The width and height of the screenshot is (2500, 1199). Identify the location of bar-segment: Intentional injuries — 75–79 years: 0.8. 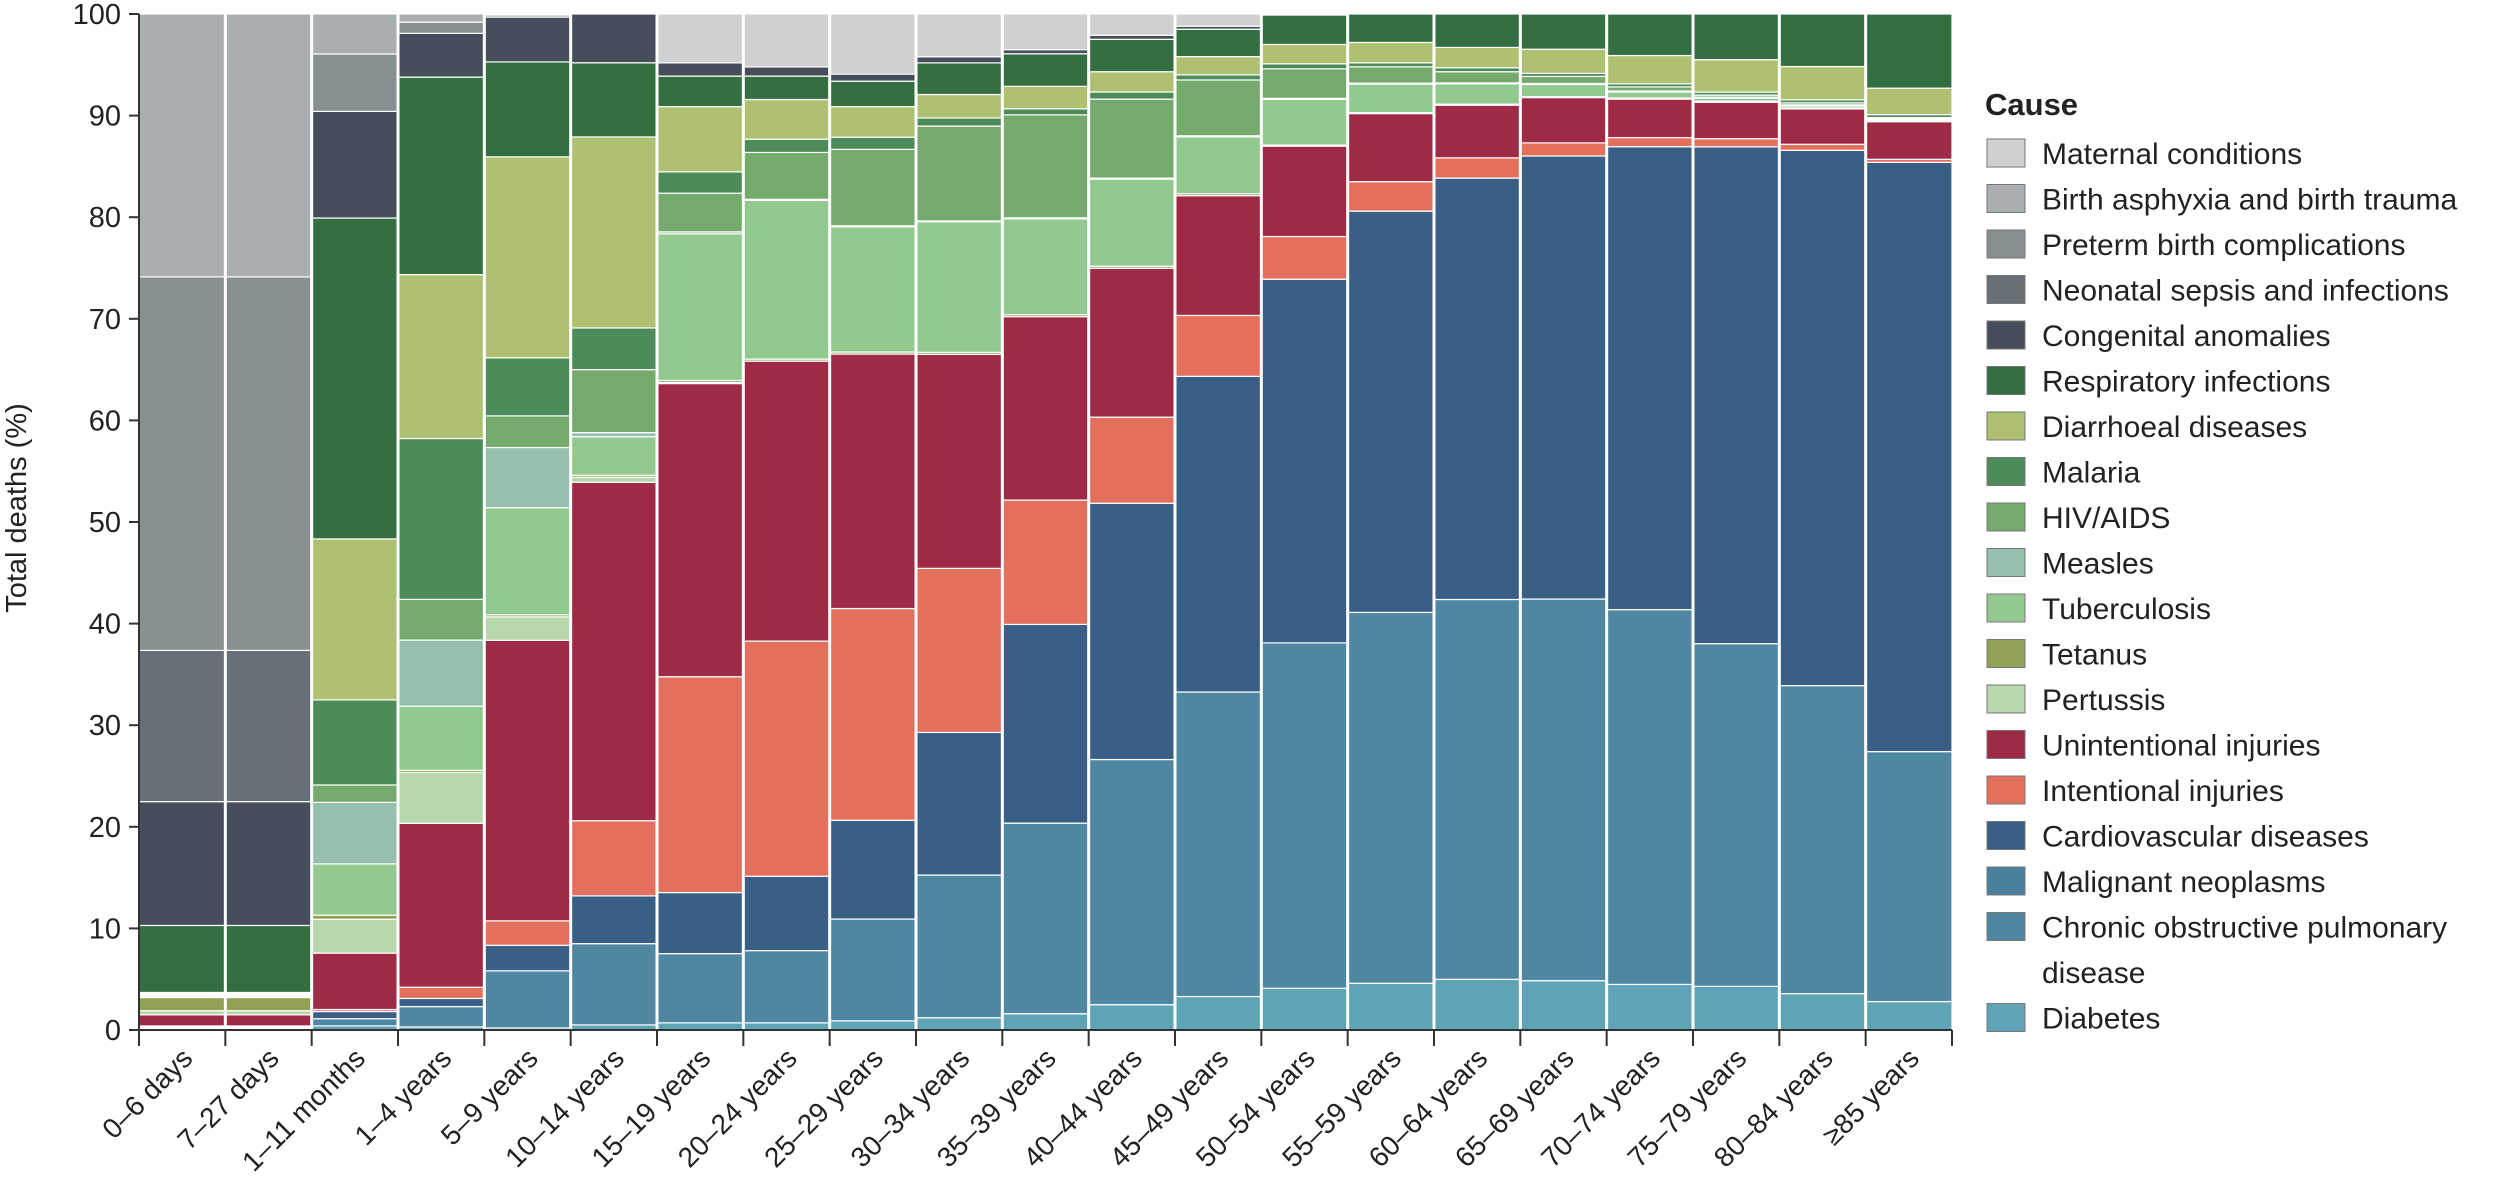
(1736, 143).